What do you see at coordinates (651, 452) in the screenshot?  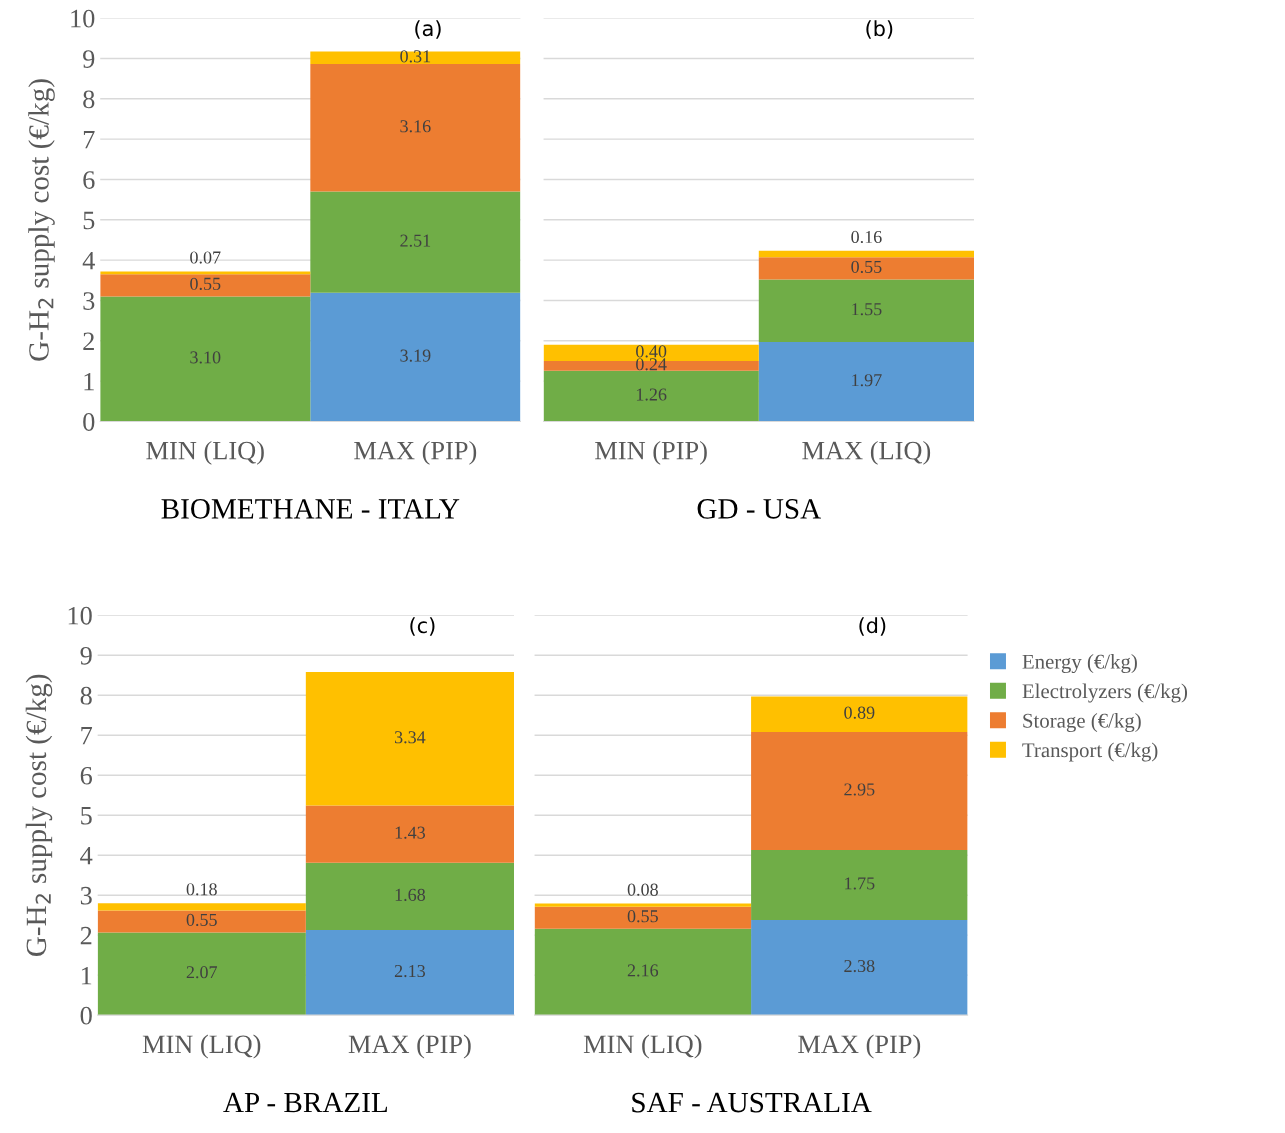 I see `x-tick-label: MIN (PIP)` at bounding box center [651, 452].